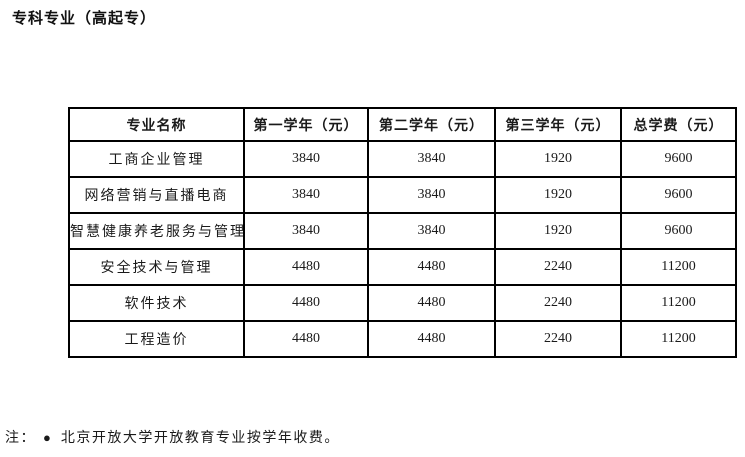 The width and height of the screenshot is (745, 457). What do you see at coordinates (156, 267) in the screenshot?
I see `major-name-cell: 安全技术与管理` at bounding box center [156, 267].